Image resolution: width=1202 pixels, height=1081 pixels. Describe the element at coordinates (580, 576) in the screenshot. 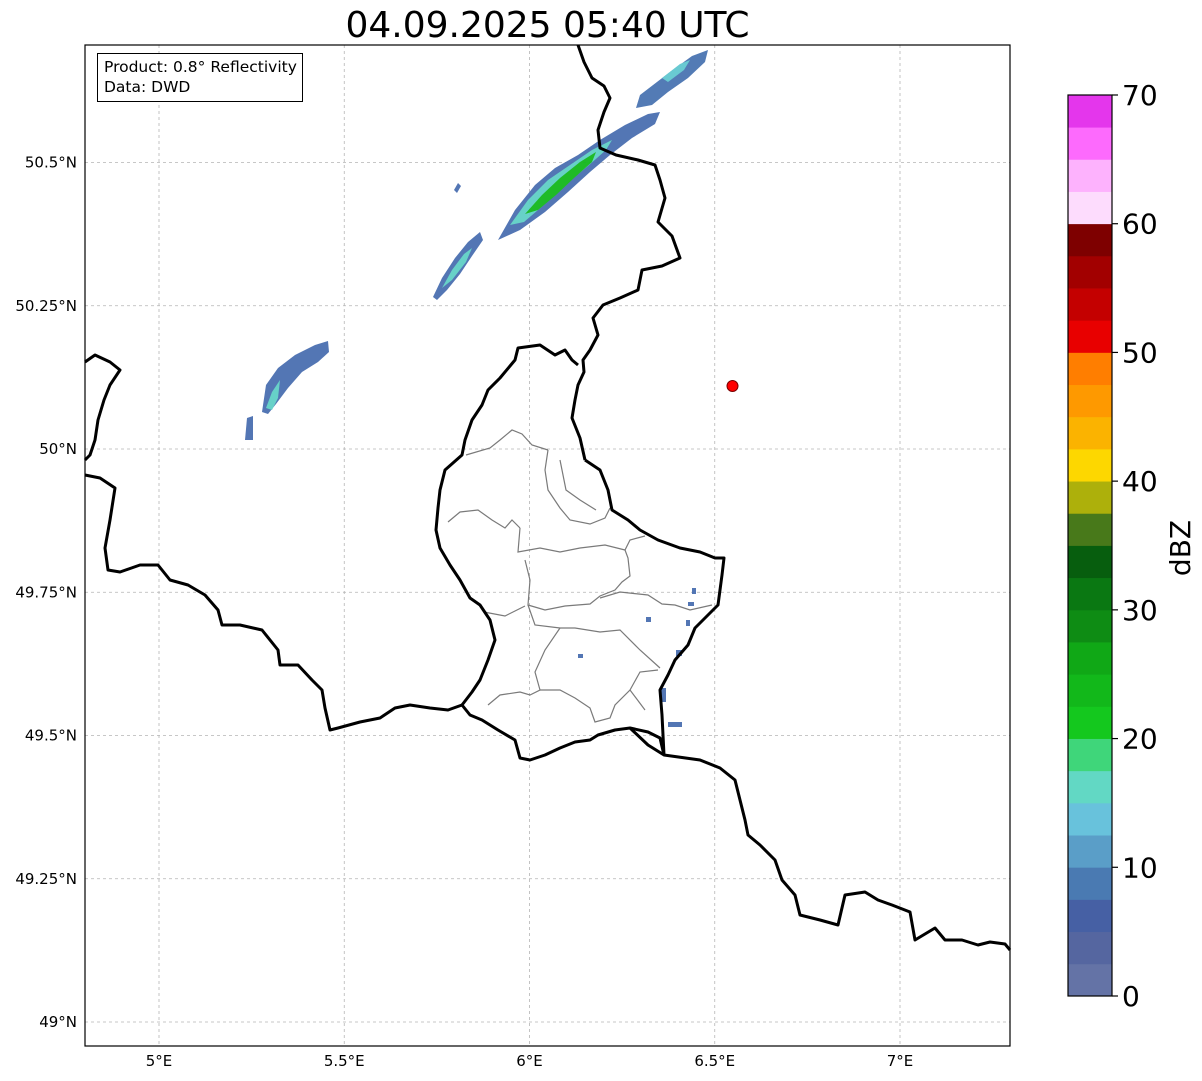

I see `district-boundaries` at that location.